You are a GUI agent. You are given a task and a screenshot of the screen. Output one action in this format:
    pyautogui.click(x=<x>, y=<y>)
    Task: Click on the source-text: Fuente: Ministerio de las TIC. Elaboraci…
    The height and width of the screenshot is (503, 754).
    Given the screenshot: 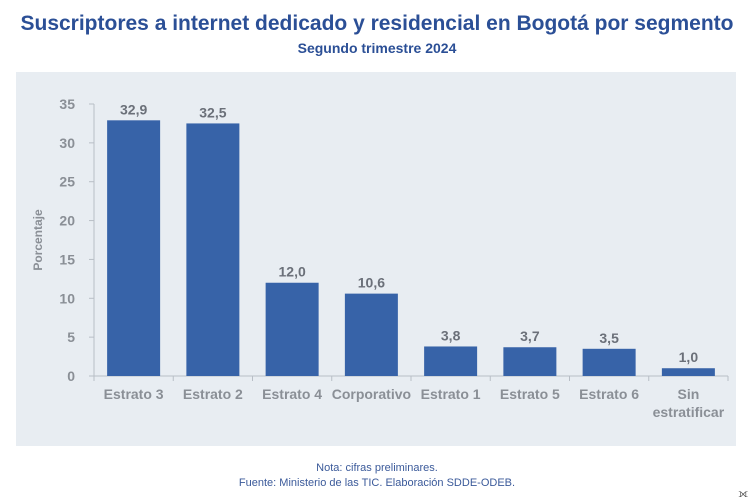 What is the action you would take?
    pyautogui.click(x=377, y=483)
    